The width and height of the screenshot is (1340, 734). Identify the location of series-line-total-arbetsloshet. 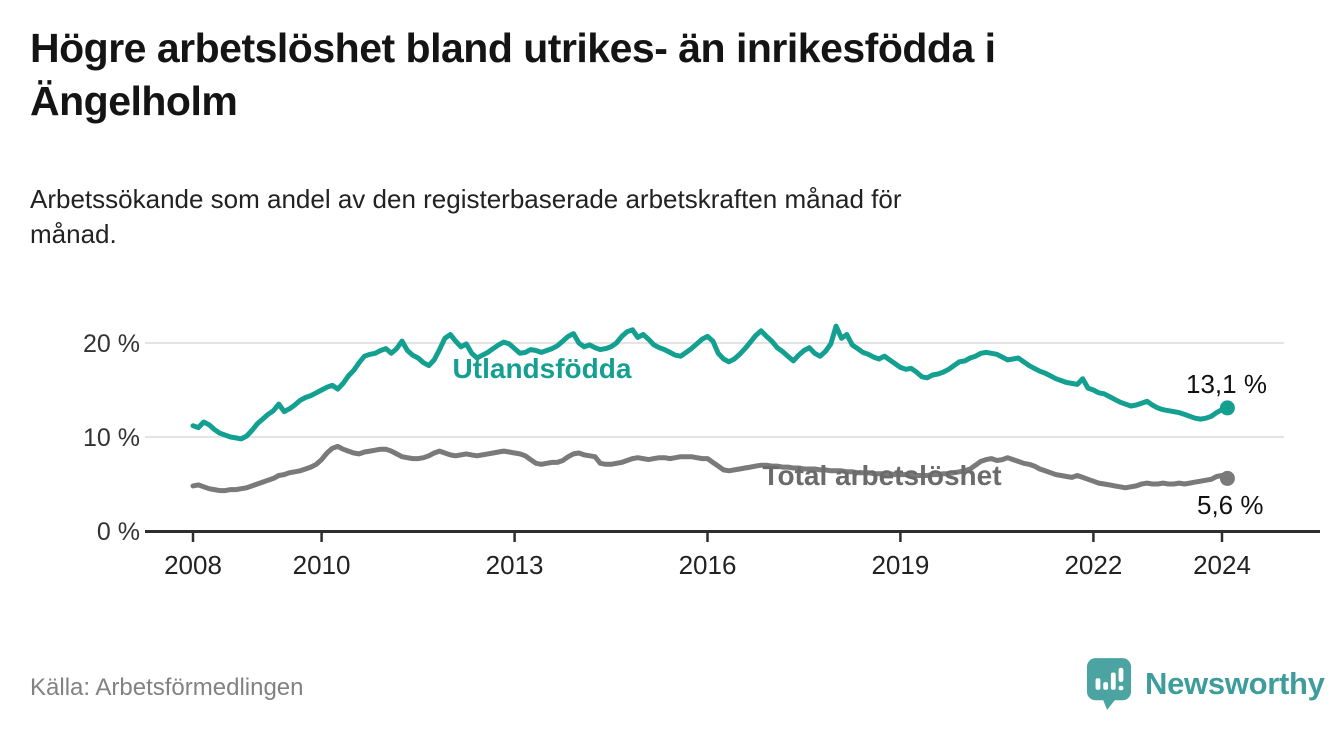
(710, 468).